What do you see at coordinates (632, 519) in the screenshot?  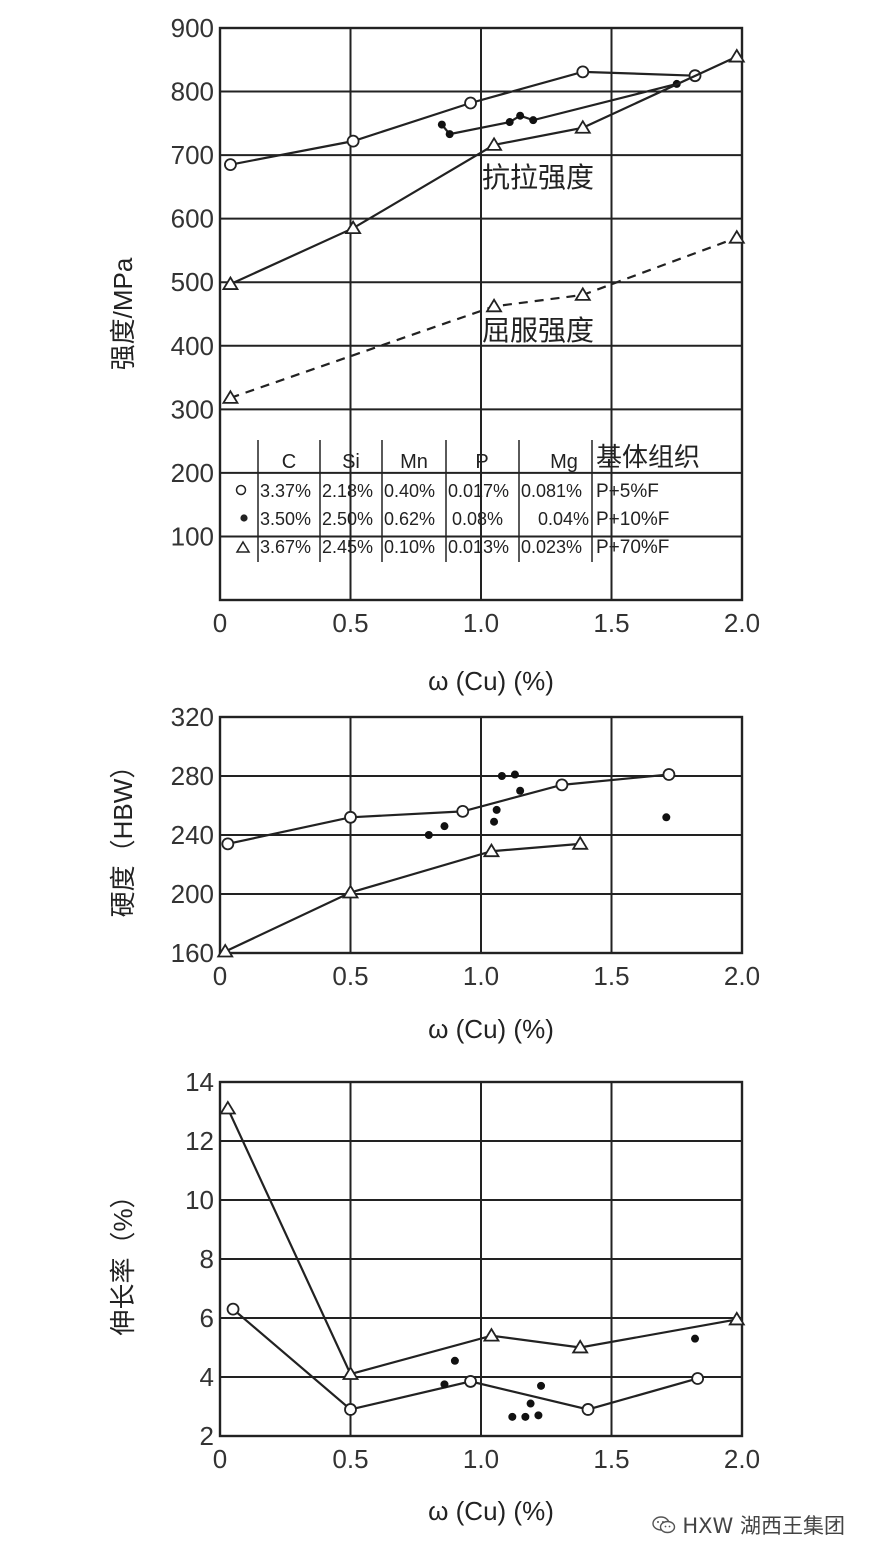 I see `legend-cell: P+10%F` at bounding box center [632, 519].